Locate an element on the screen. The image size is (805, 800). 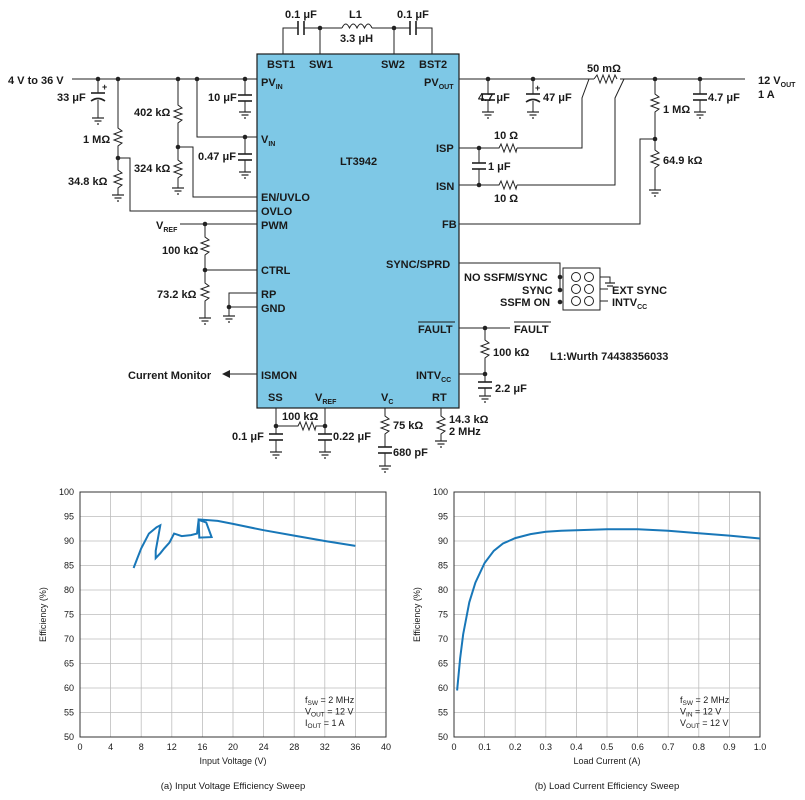
pin-isp: ISP is located at coordinates (445, 149).